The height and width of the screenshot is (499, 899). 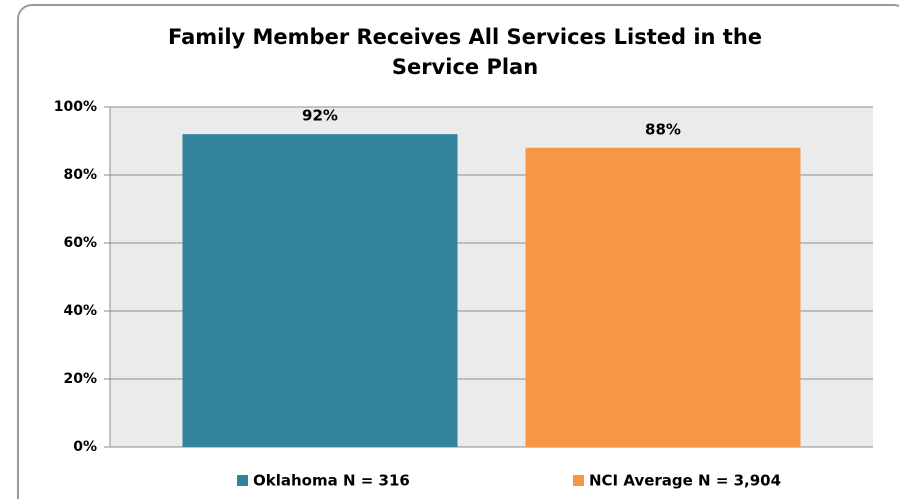 I want to click on y-tick-label: 80%, so click(x=80, y=175).